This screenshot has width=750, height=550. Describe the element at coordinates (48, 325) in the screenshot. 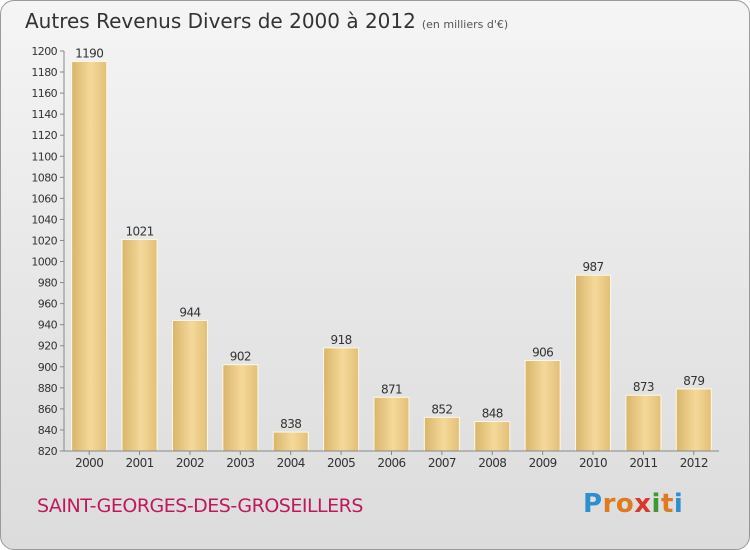

I see `y-tick-label: 940` at that location.